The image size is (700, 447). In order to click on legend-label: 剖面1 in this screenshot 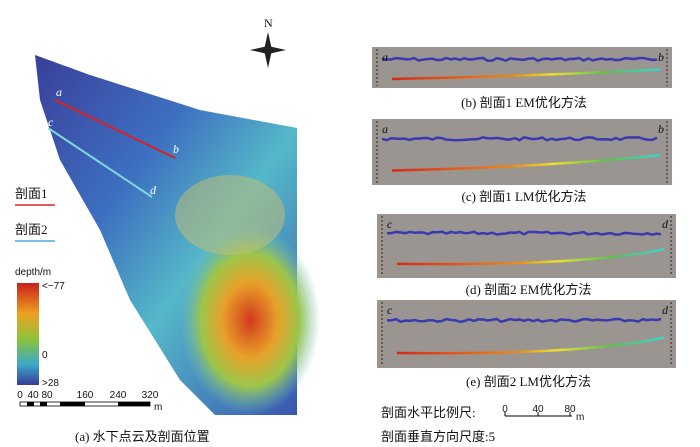, I will do `click(31, 193)`.